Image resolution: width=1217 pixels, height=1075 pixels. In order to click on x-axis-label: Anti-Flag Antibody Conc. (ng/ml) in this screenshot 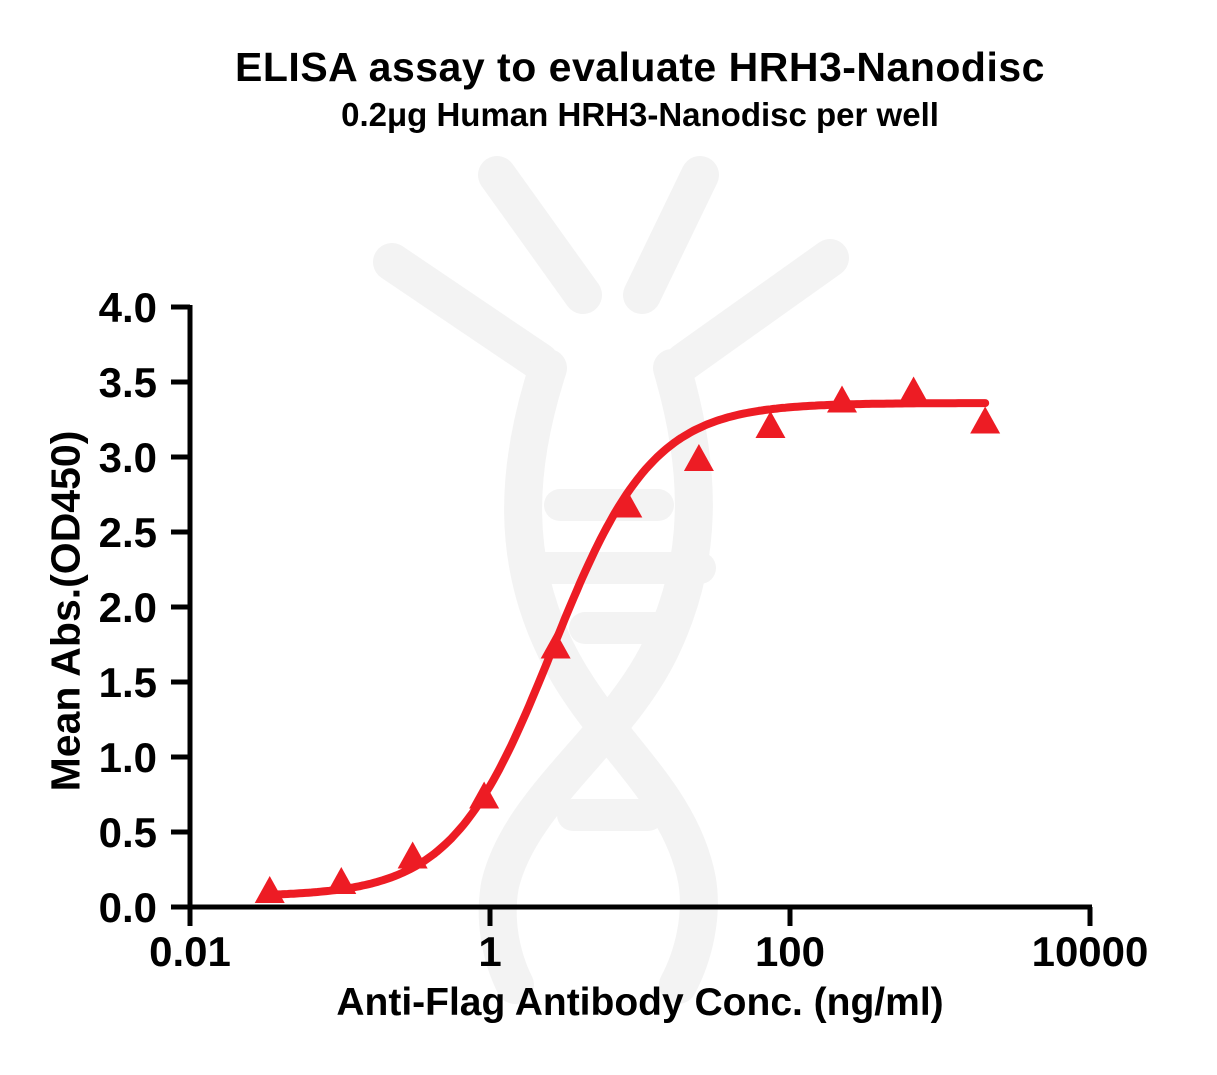, I will do `click(640, 1002)`.